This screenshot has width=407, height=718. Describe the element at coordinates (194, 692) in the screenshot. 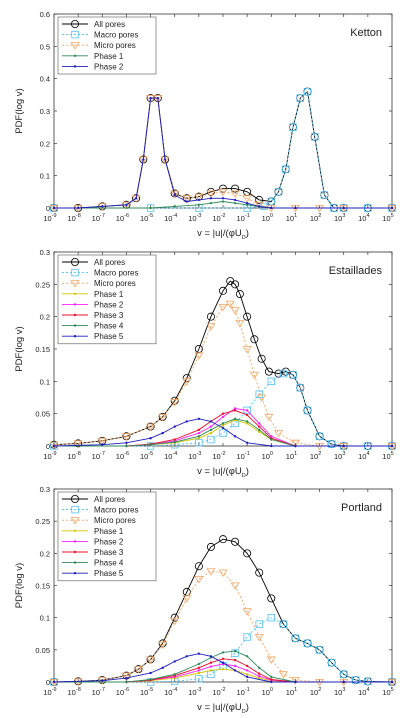

I see `x-tick-label: 10⁻³` at that location.